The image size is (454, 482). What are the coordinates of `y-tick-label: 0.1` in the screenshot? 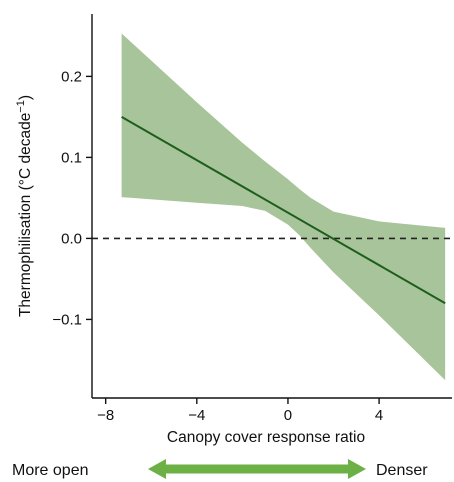 It's located at (71, 157).